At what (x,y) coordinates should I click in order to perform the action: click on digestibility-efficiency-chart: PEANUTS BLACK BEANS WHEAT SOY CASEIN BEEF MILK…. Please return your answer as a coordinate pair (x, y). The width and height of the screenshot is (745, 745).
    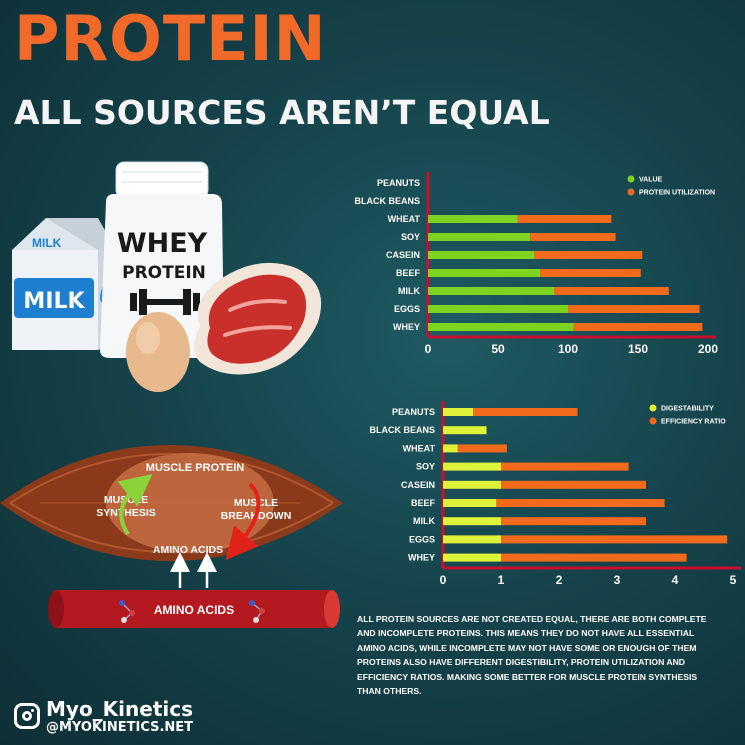
    Looking at the image, I should click on (555, 494).